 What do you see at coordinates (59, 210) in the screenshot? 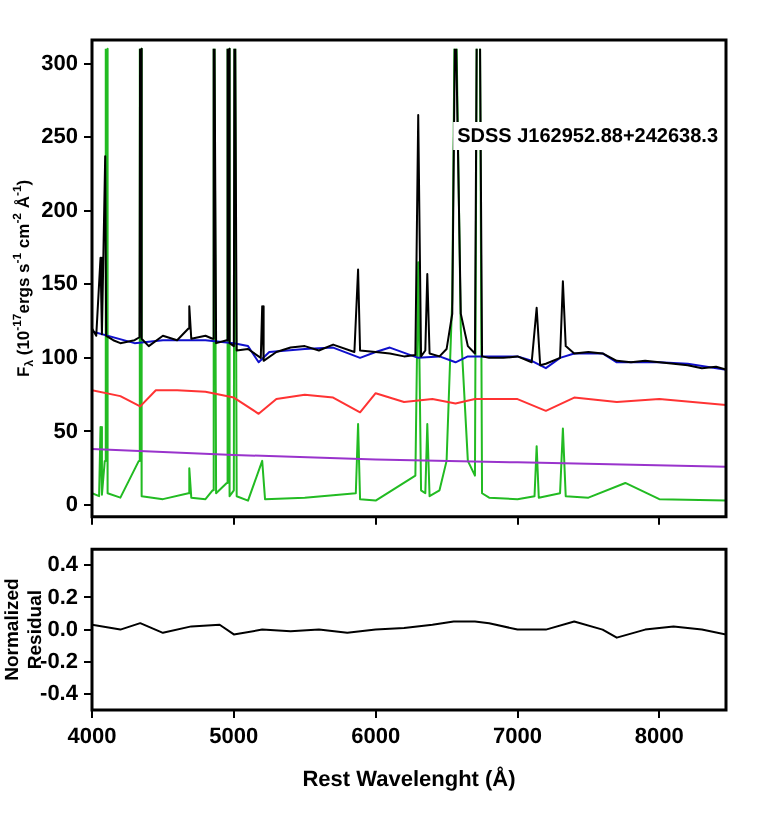
I see `y-tick-label: 200` at bounding box center [59, 210].